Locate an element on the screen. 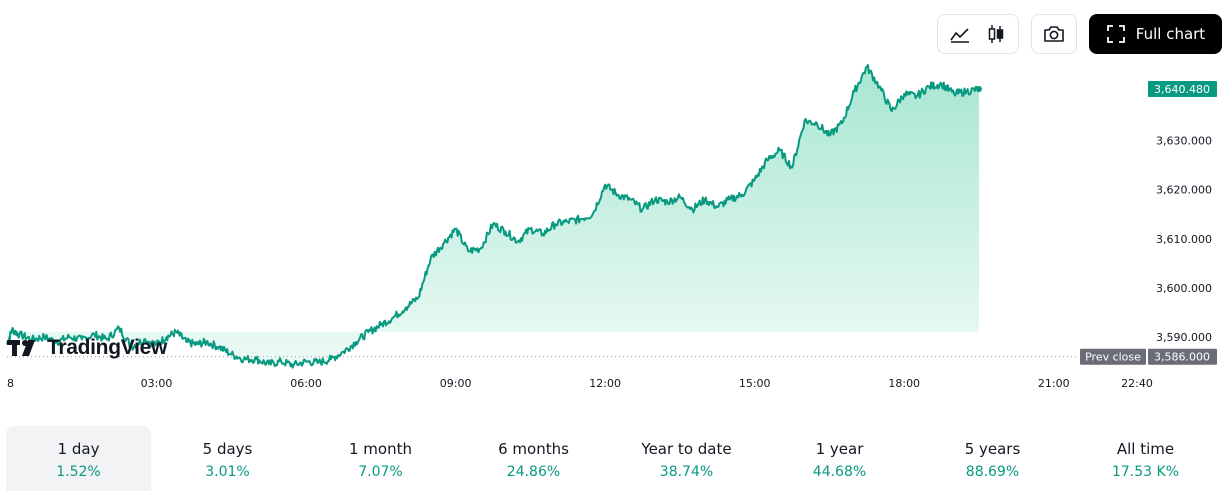 The image size is (1226, 491). period-change-value: 3.01% is located at coordinates (227, 472).